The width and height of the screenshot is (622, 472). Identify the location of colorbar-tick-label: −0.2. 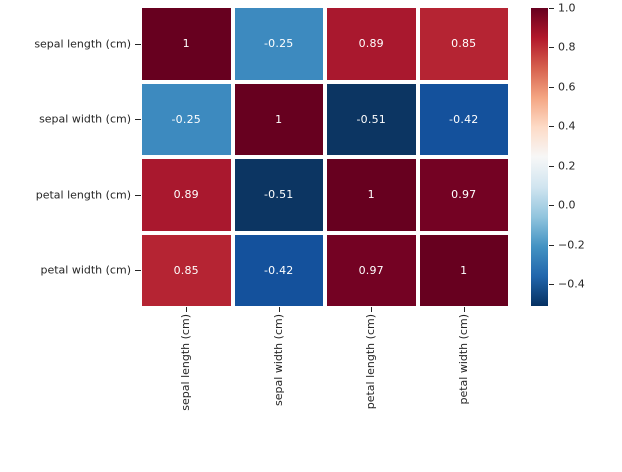
(571, 245).